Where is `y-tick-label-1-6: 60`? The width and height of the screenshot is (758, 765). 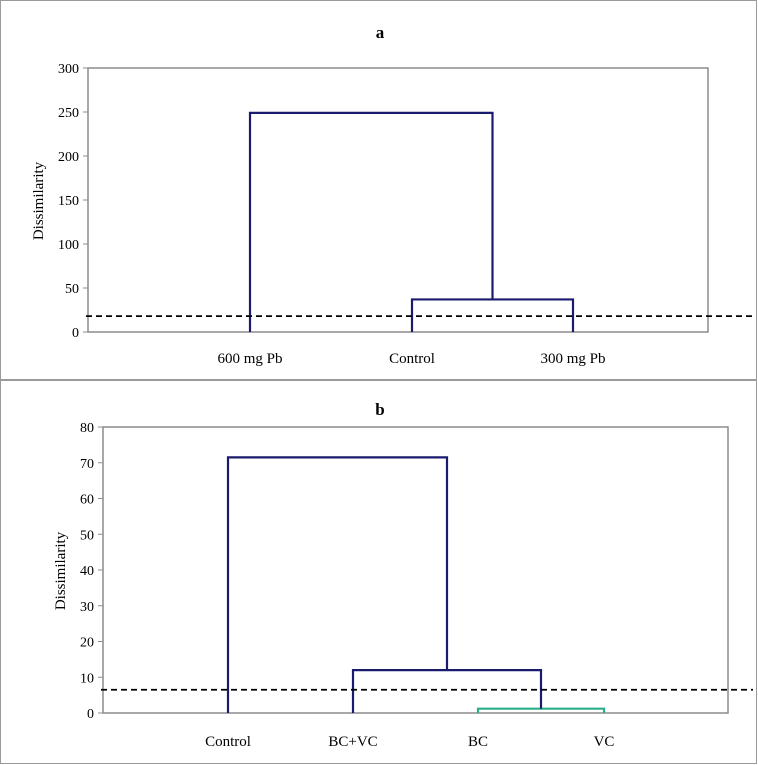
y-tick-label-1-6: 60 is located at coordinates (87, 500).